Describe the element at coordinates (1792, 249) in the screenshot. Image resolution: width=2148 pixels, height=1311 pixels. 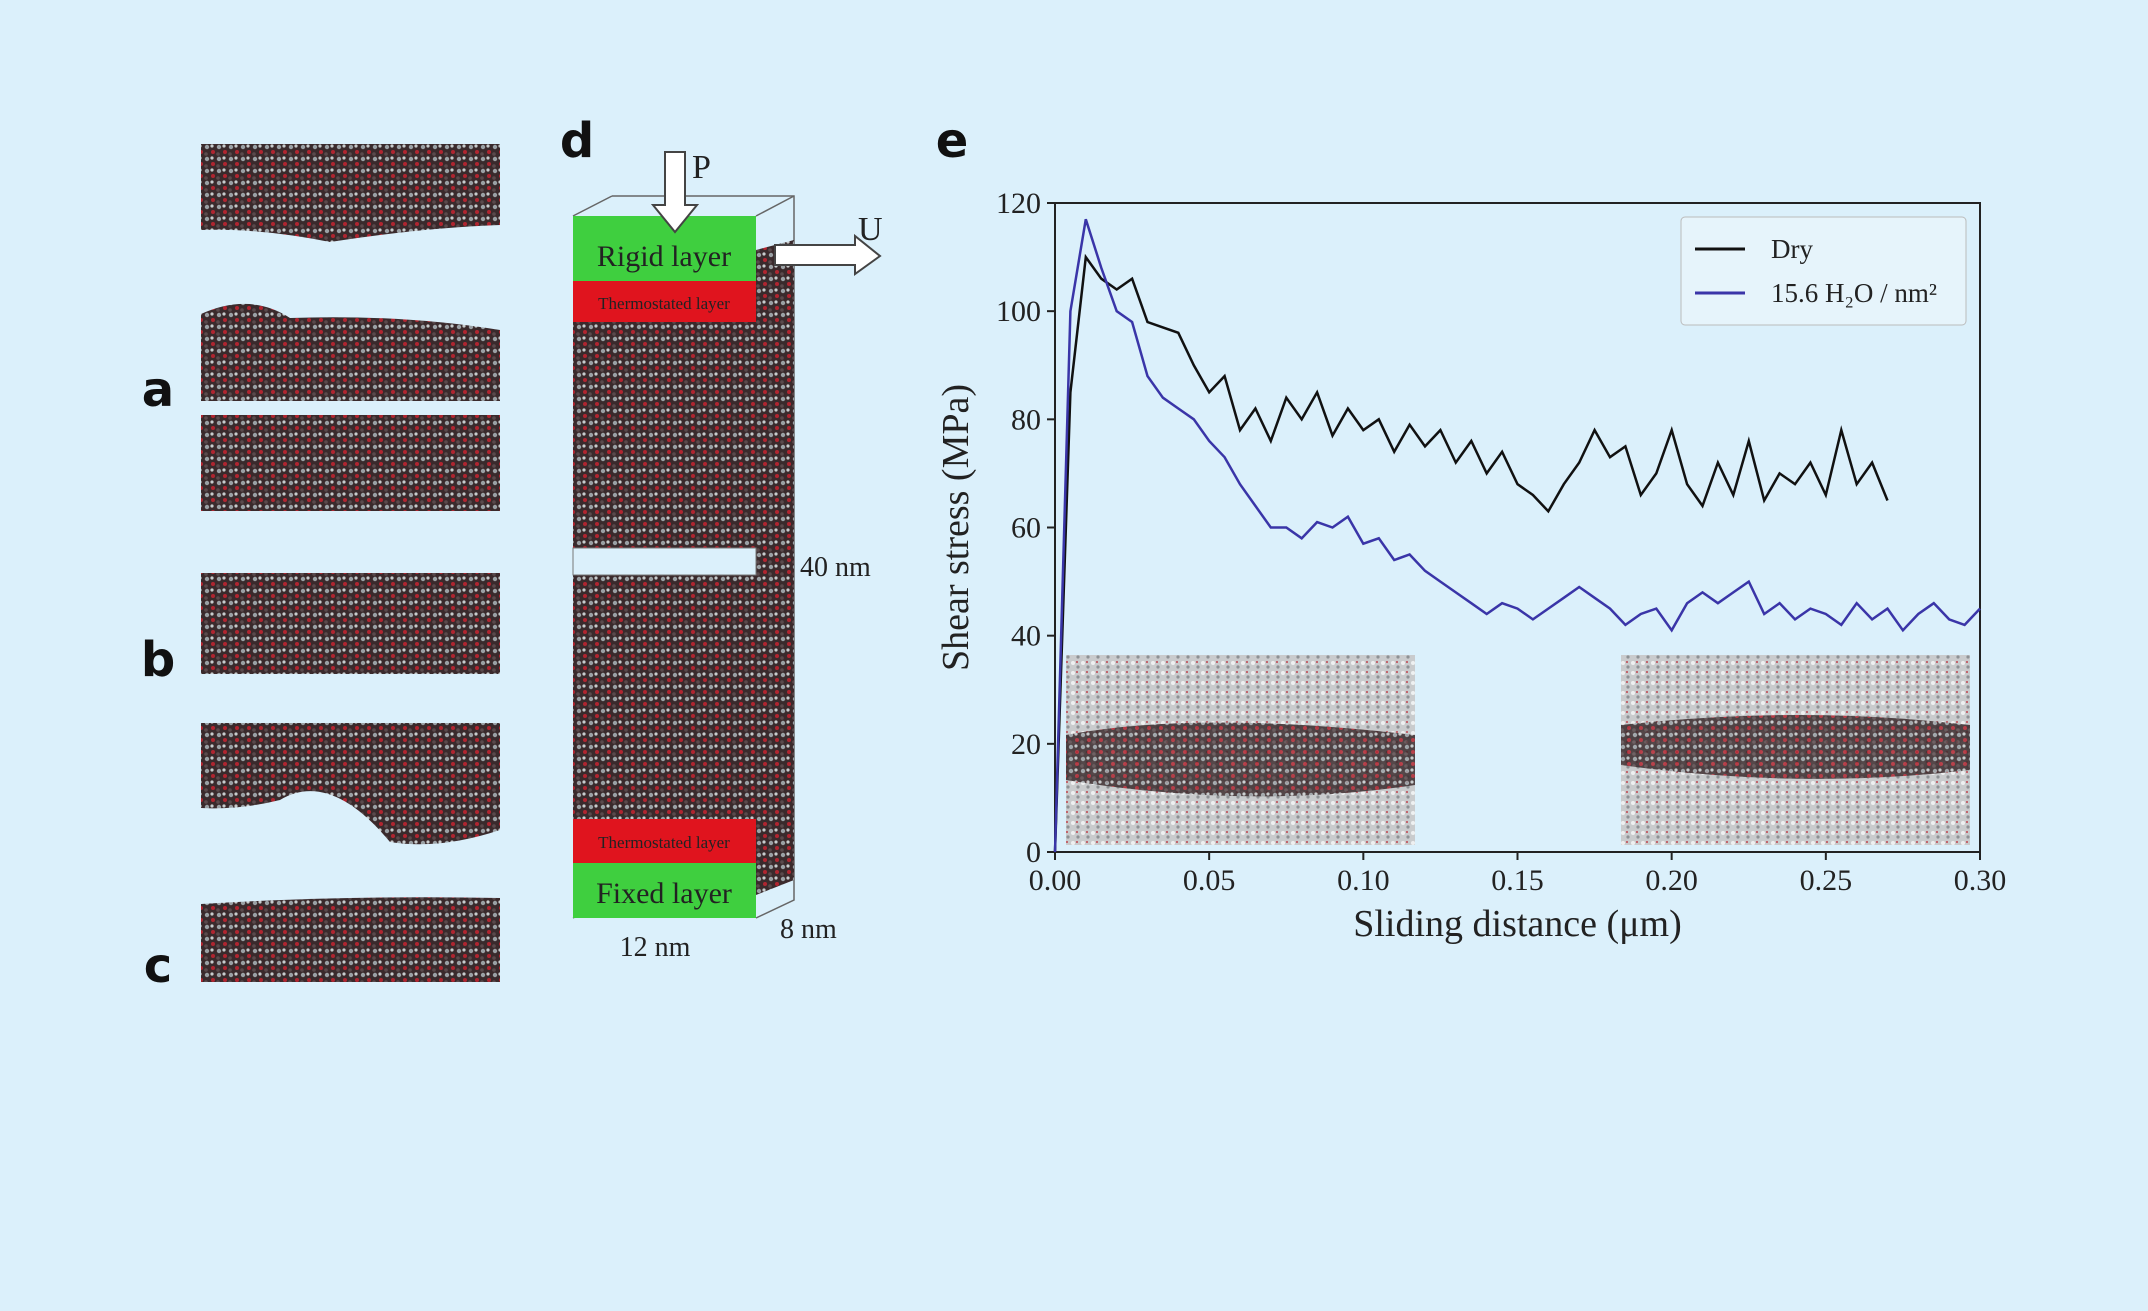
I see `legend-label: Dry` at that location.